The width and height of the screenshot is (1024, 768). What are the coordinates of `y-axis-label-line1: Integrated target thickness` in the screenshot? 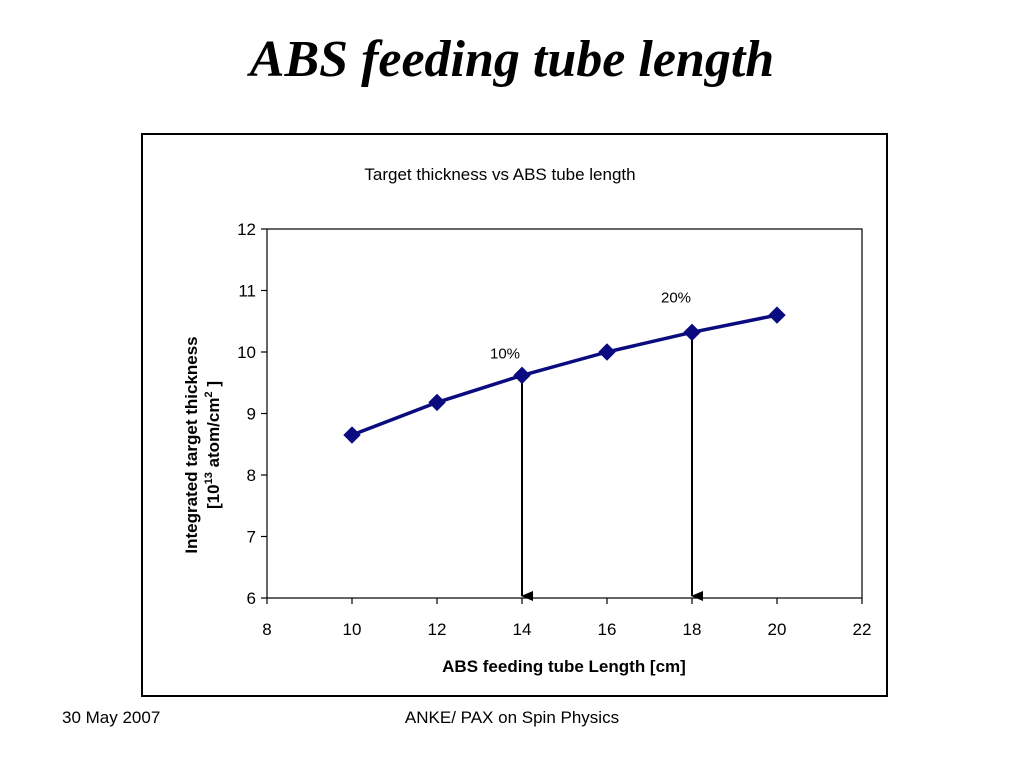 It's located at (191, 444).